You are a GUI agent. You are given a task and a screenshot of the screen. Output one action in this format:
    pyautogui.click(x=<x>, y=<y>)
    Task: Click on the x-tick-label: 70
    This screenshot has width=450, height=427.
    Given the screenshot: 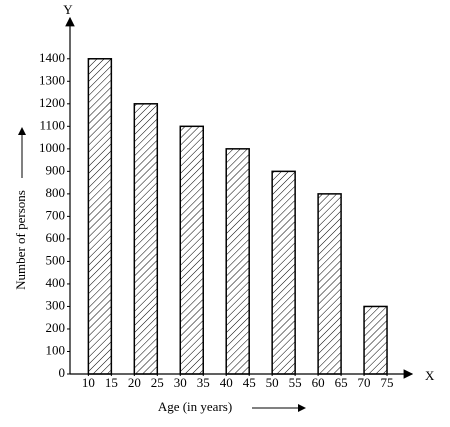 What is the action you would take?
    pyautogui.click(x=364, y=382)
    